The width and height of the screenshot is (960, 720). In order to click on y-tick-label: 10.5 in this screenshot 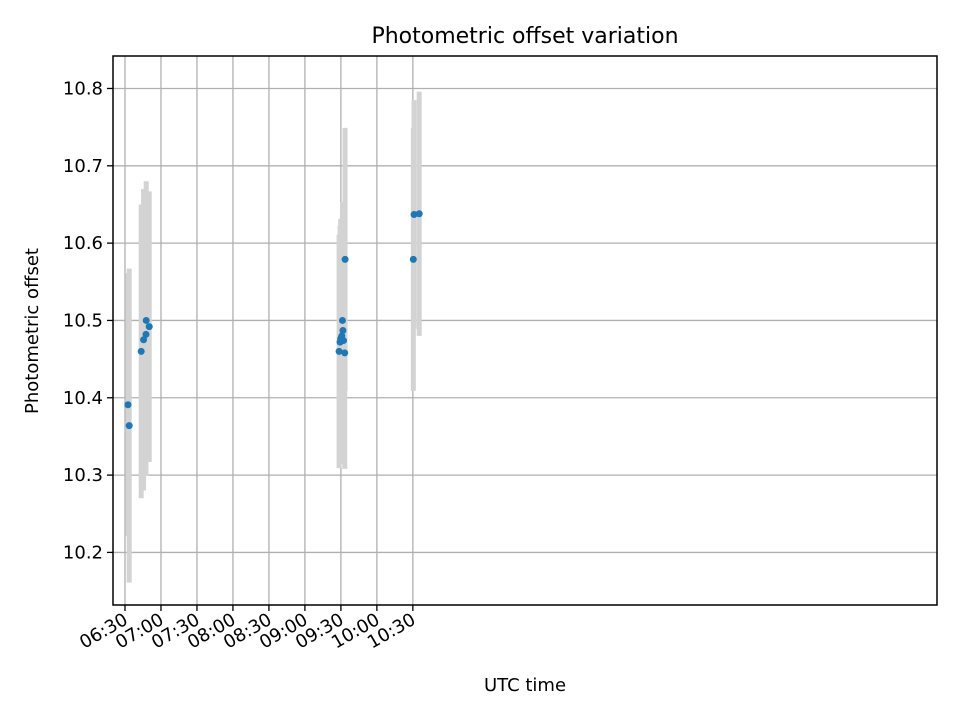, I will do `click(83, 320)`.